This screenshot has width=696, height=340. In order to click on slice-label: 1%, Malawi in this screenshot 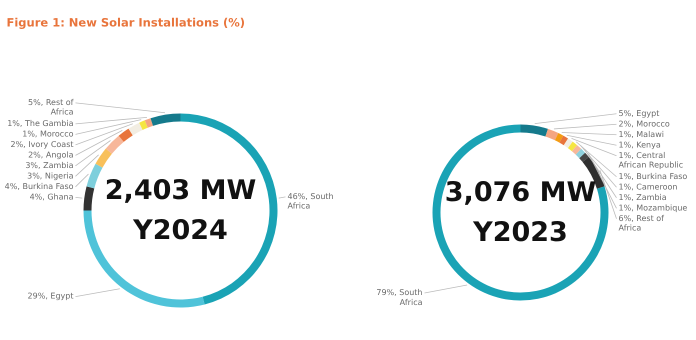, I will do `click(641, 134)`.